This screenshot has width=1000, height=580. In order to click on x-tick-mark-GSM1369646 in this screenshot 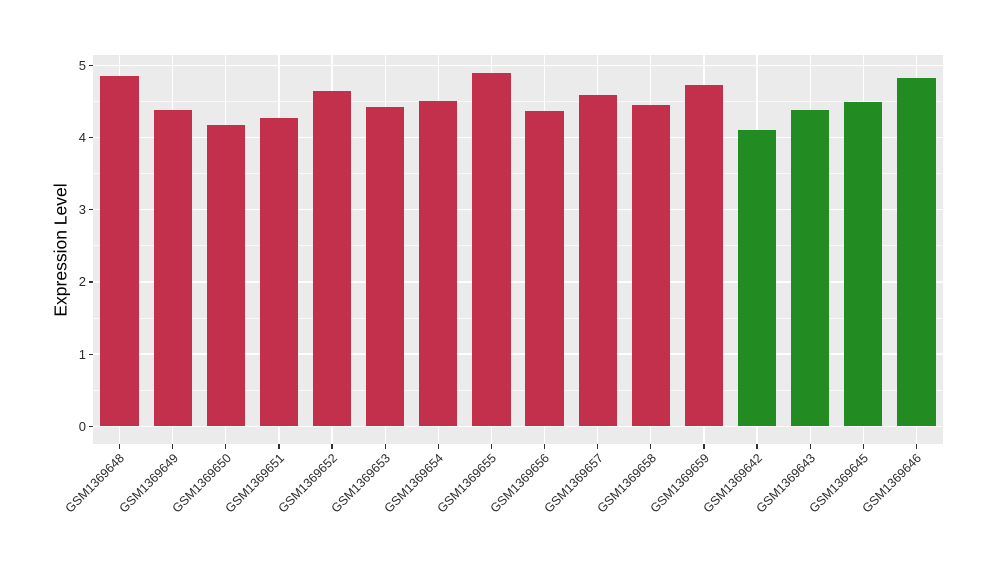, I will do `click(916, 446)`.